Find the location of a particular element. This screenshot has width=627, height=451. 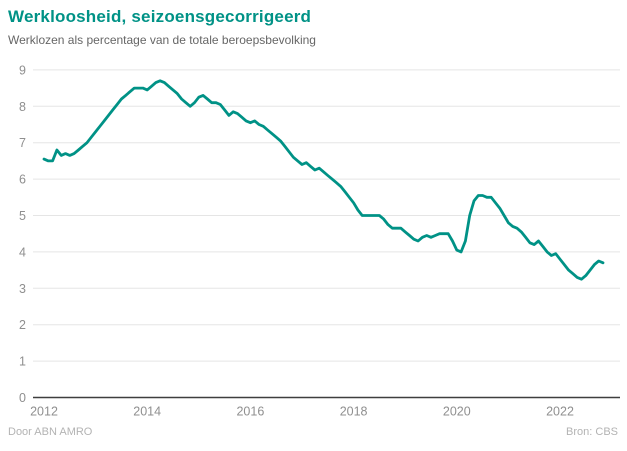

x-tick-label: 2016 is located at coordinates (250, 412).